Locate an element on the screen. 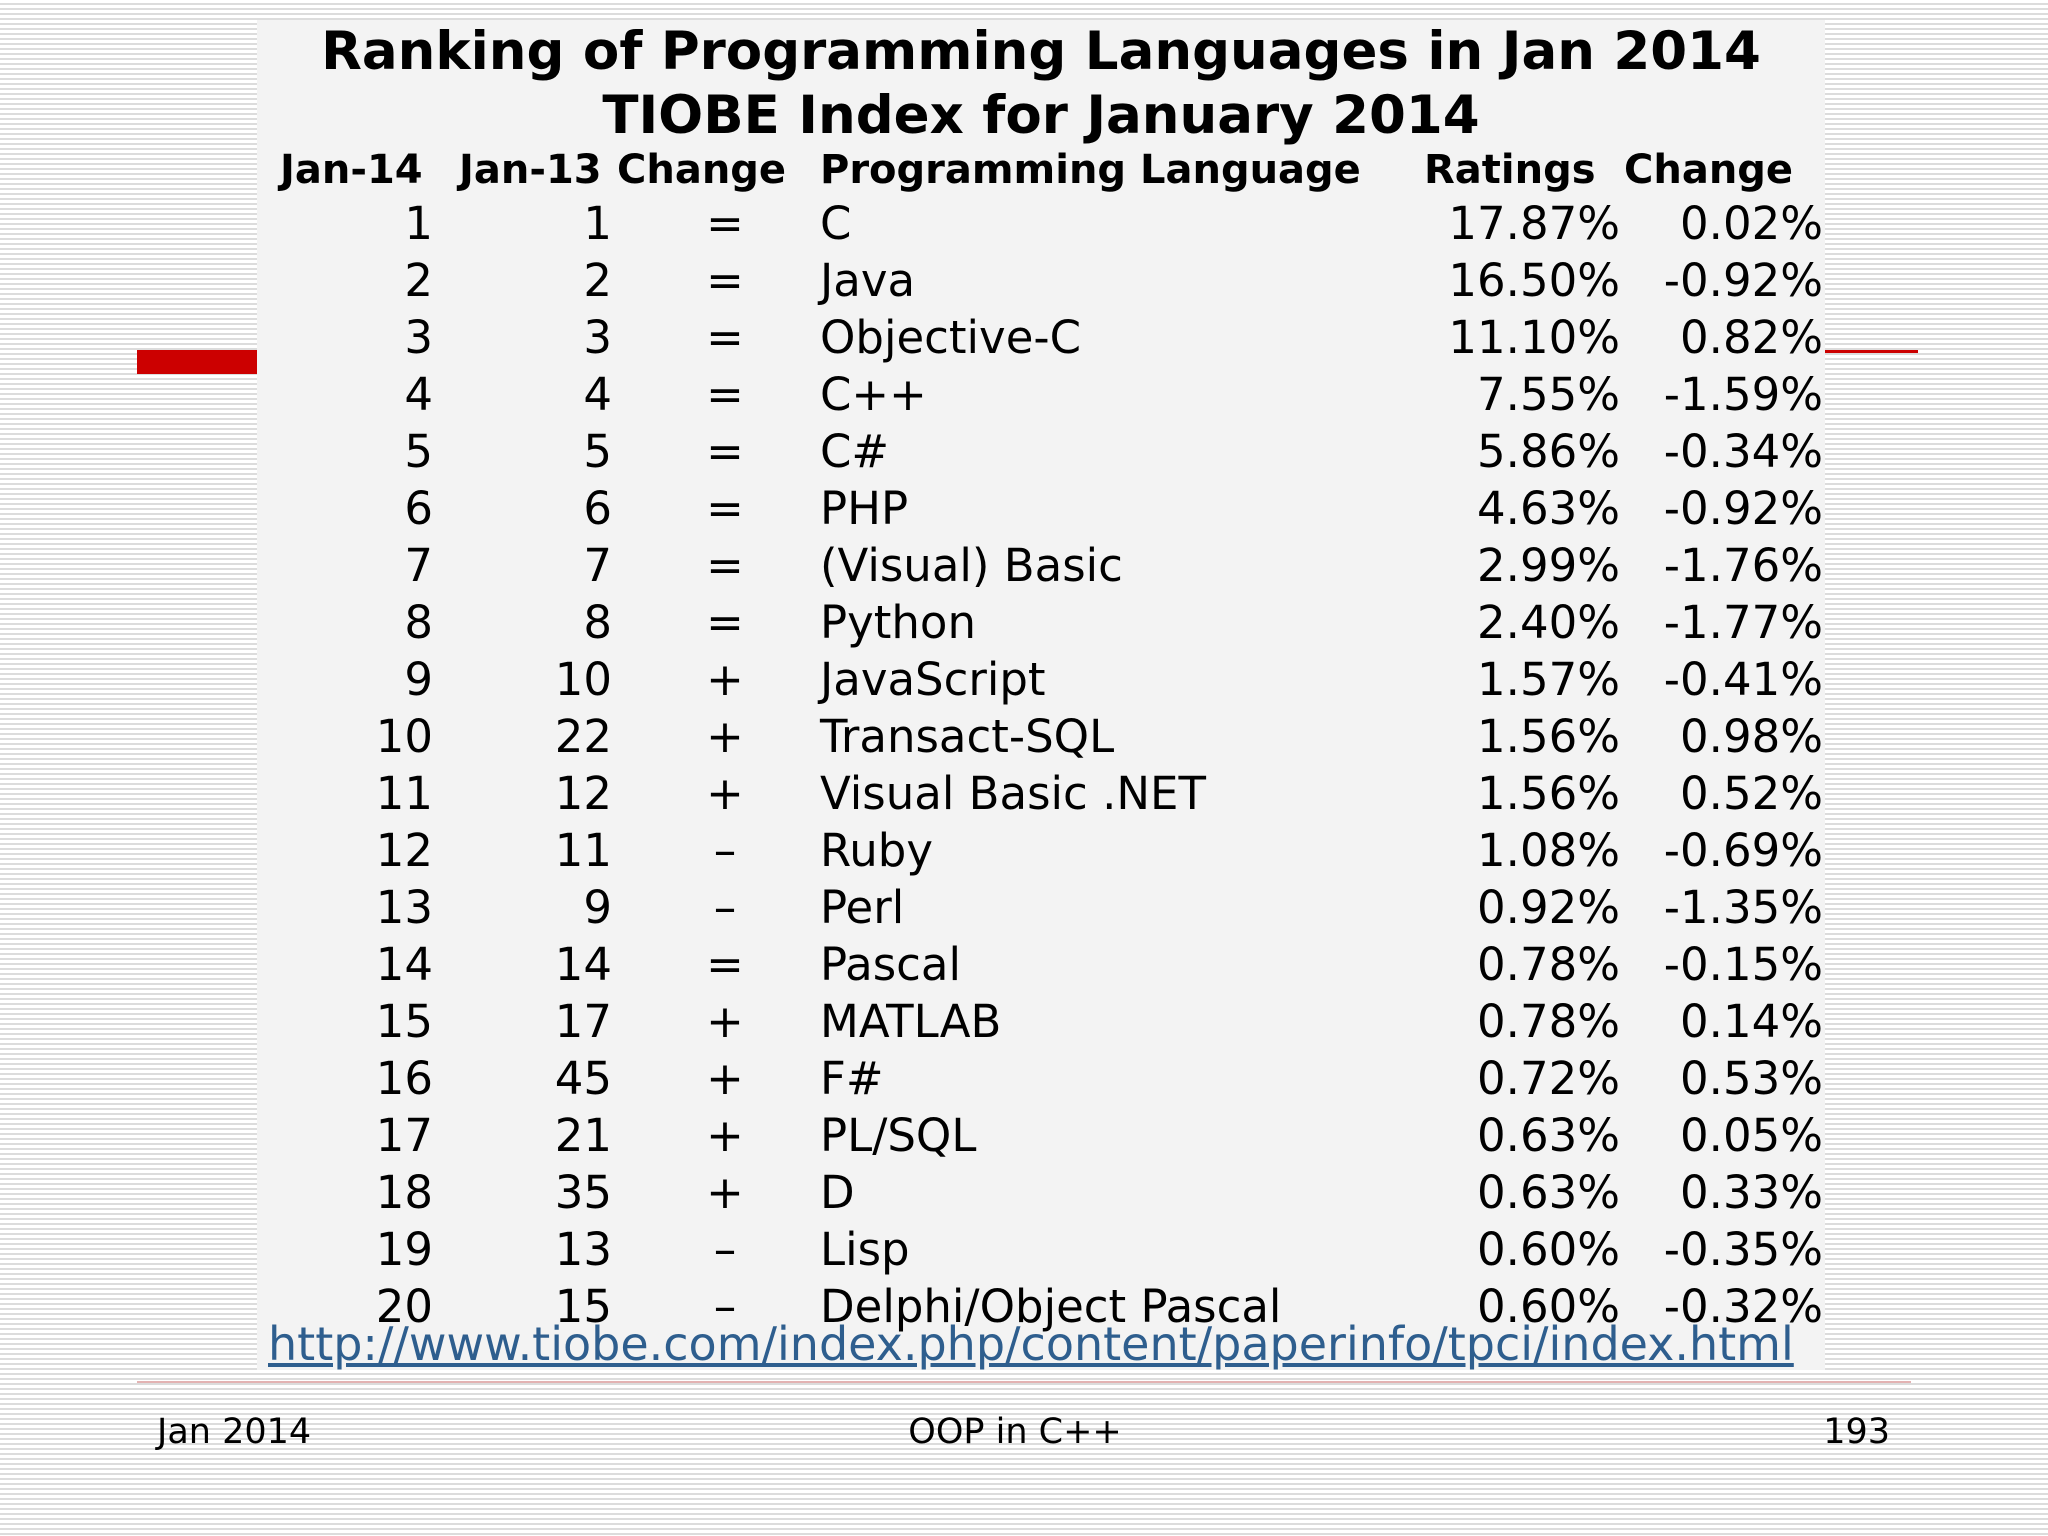 The height and width of the screenshot is (1536, 2048). rank-jan14-cell: 10 is located at coordinates (404, 736).